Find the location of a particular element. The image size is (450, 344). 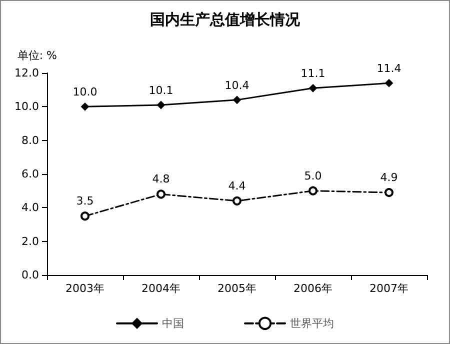

data-label: 5.0 is located at coordinates (313, 175).